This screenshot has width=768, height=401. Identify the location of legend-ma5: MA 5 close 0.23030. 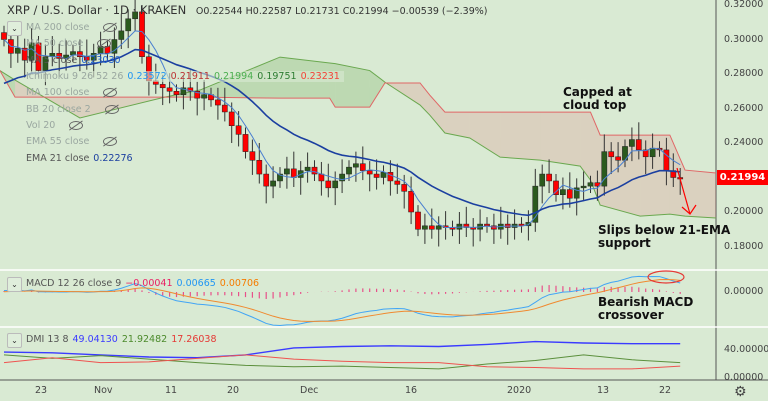
(73, 60).